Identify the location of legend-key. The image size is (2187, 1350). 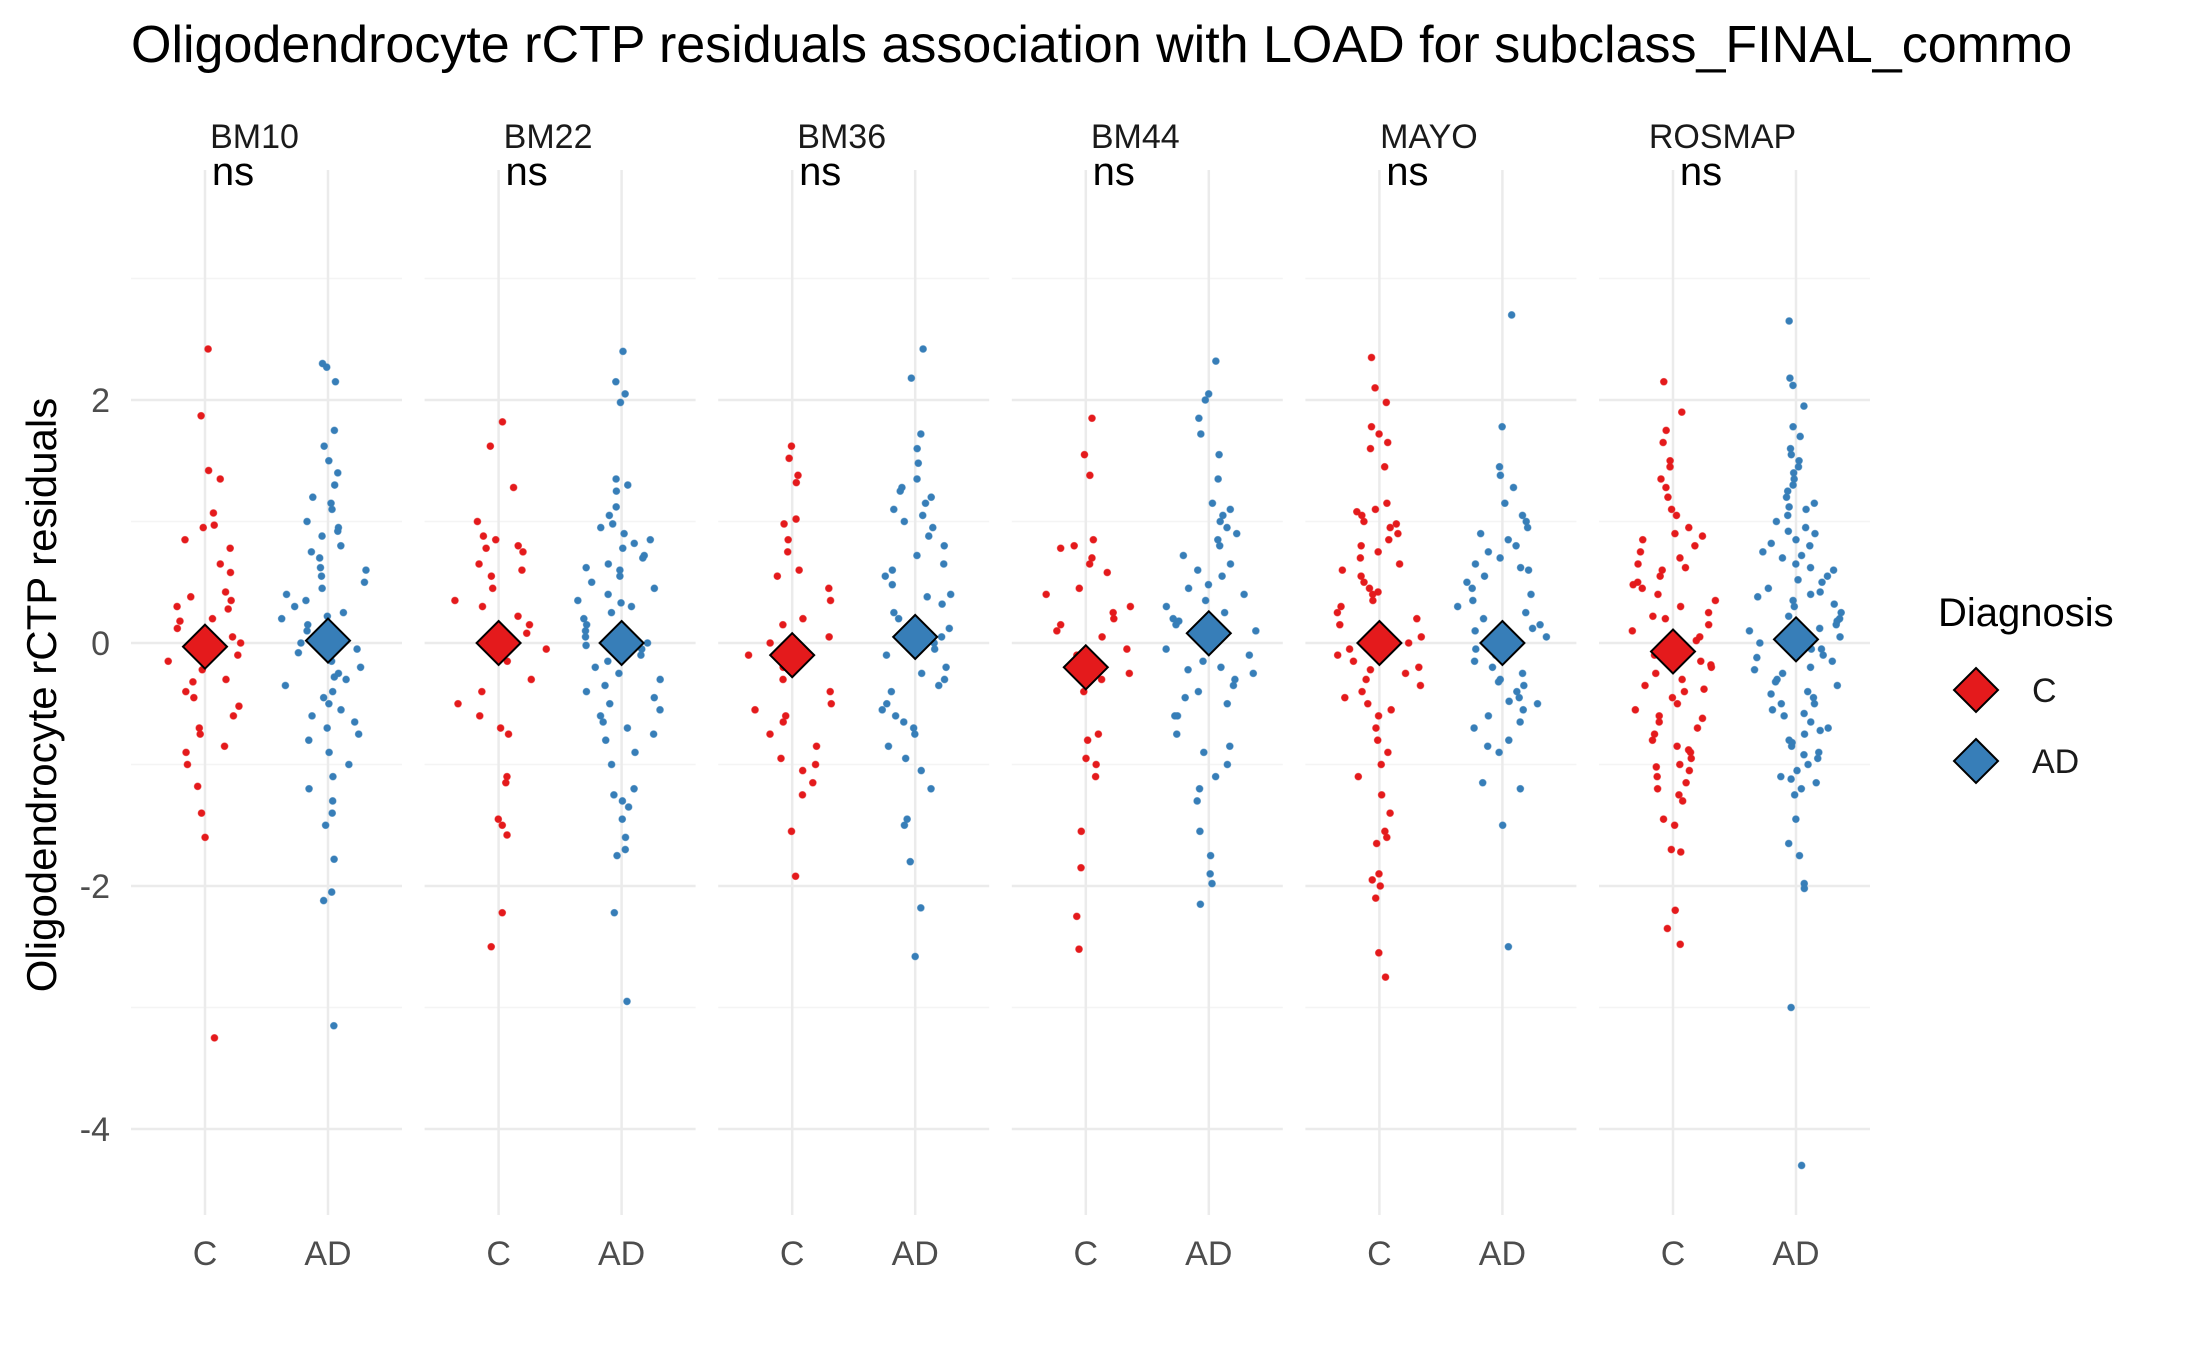
(1976, 690).